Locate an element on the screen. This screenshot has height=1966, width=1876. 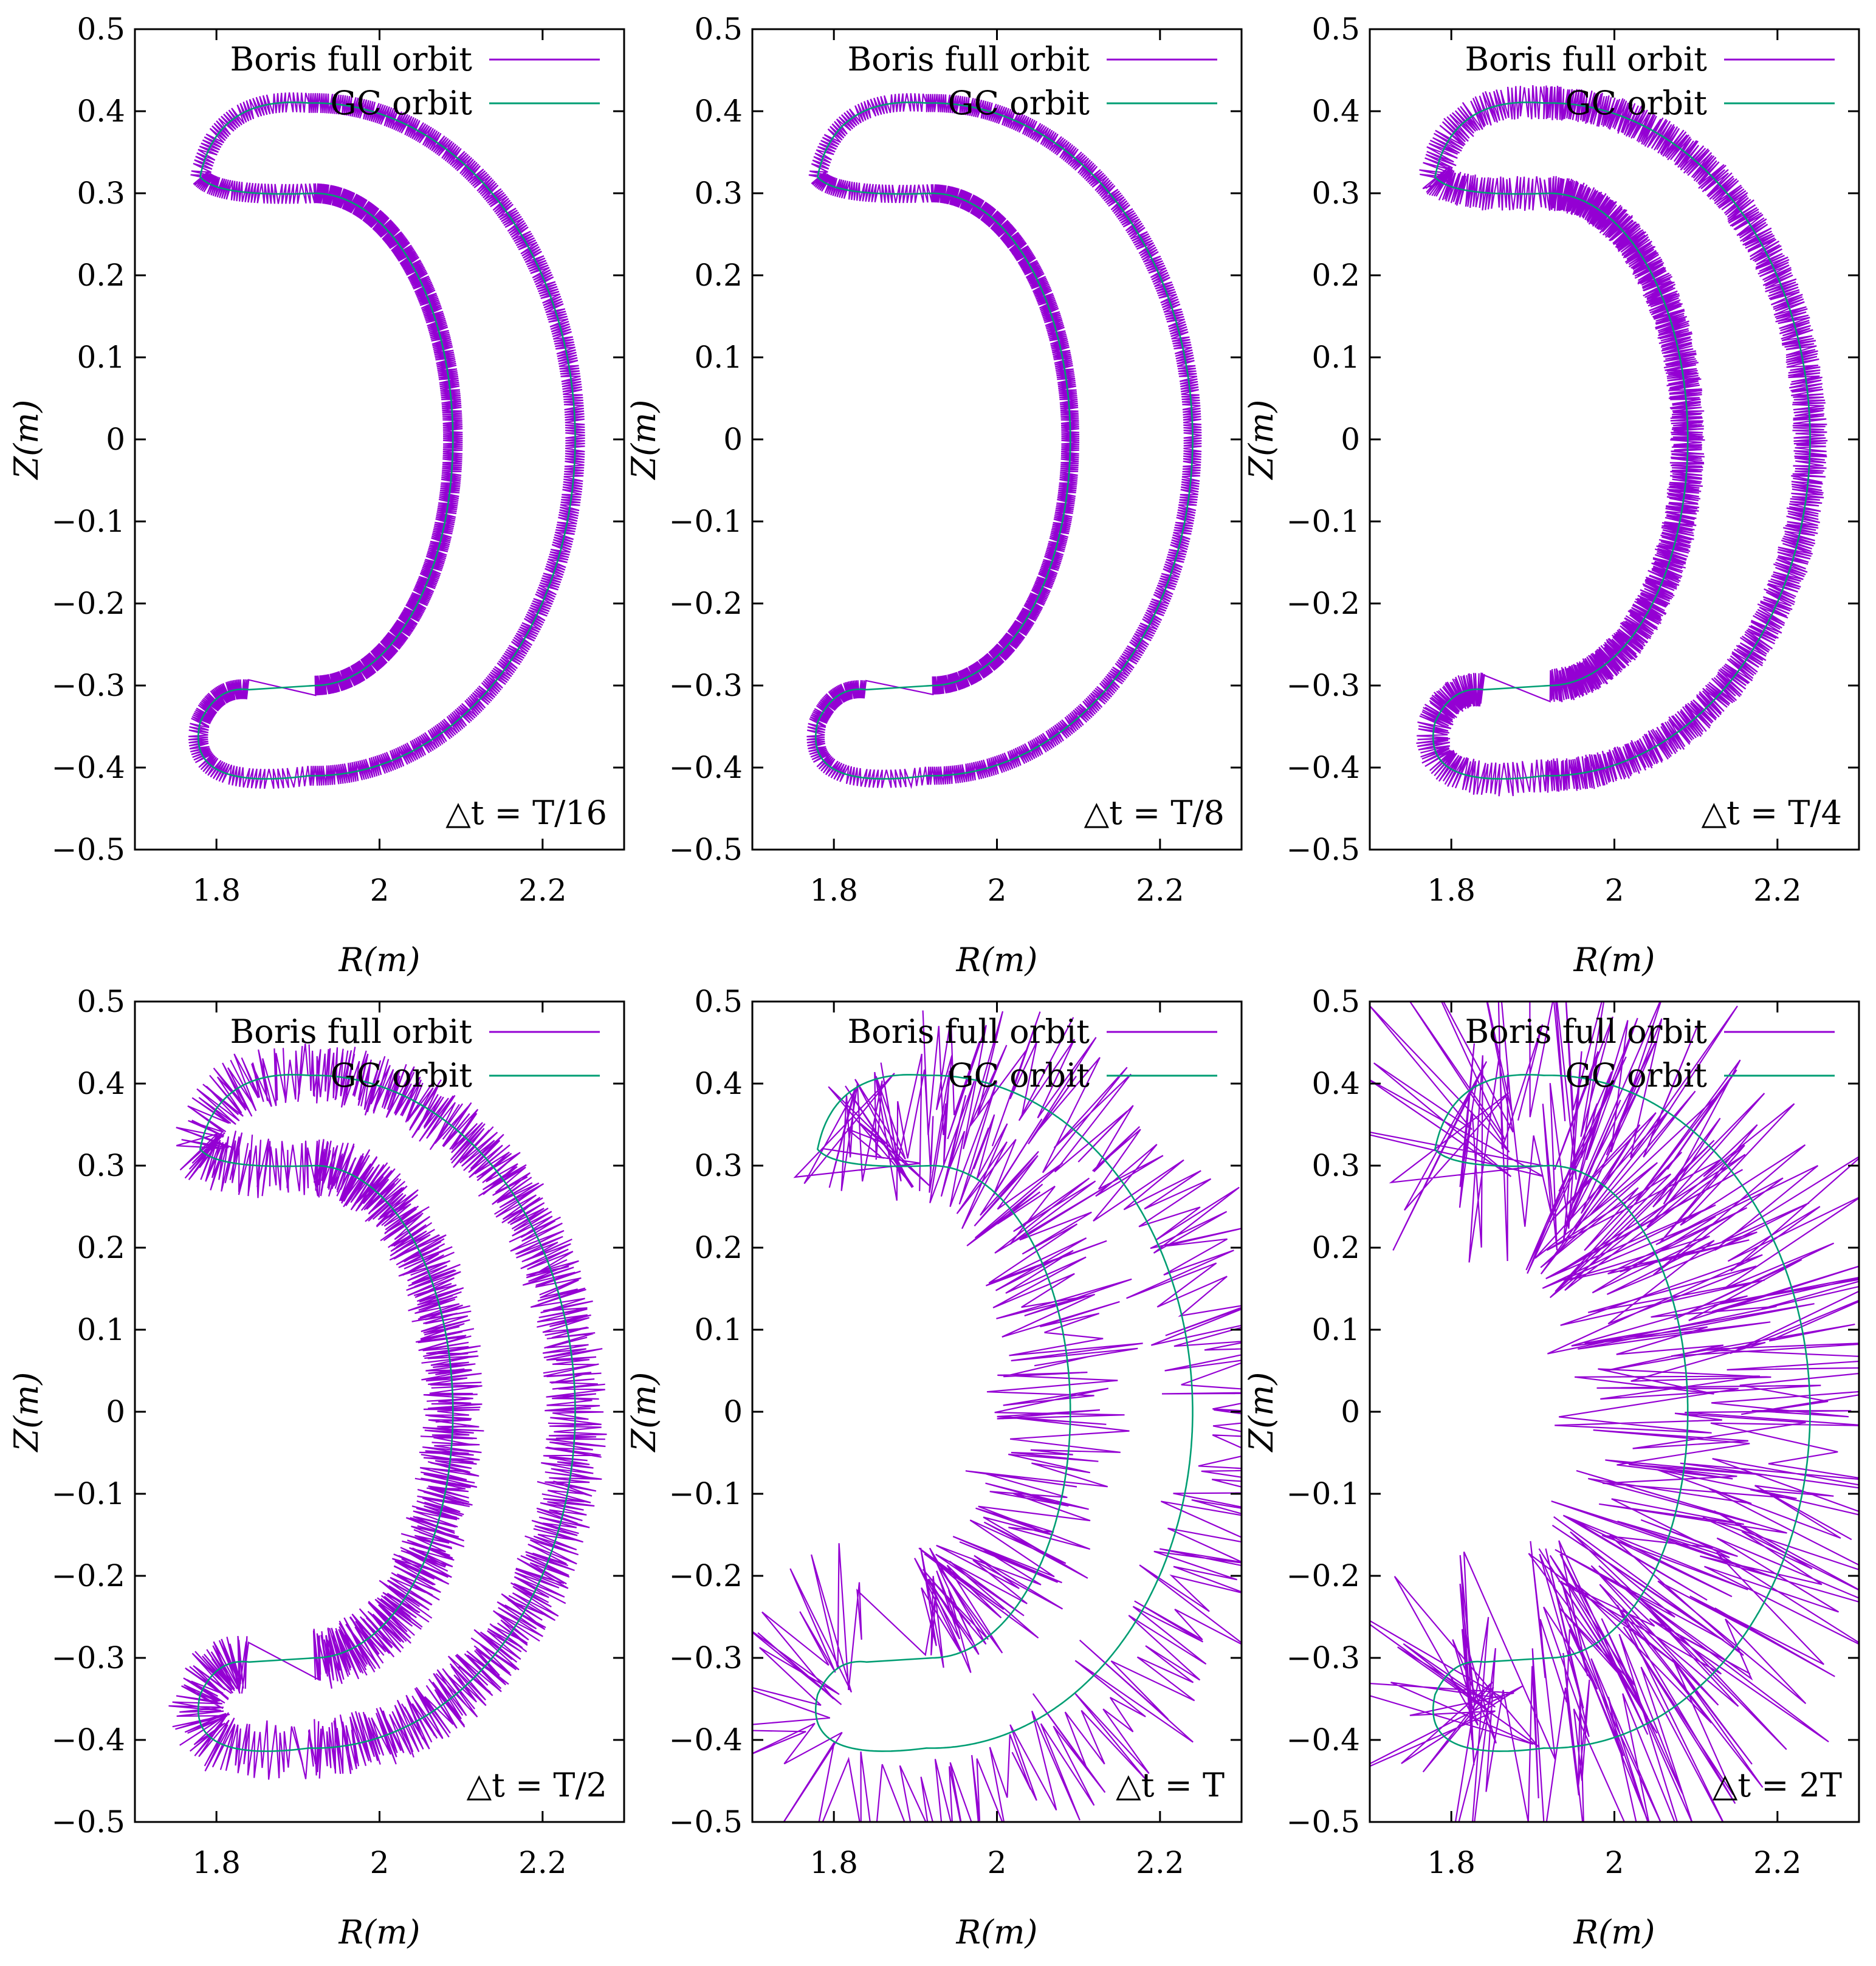
timestep-annotation: △t = T/8 is located at coordinates (1154, 813).